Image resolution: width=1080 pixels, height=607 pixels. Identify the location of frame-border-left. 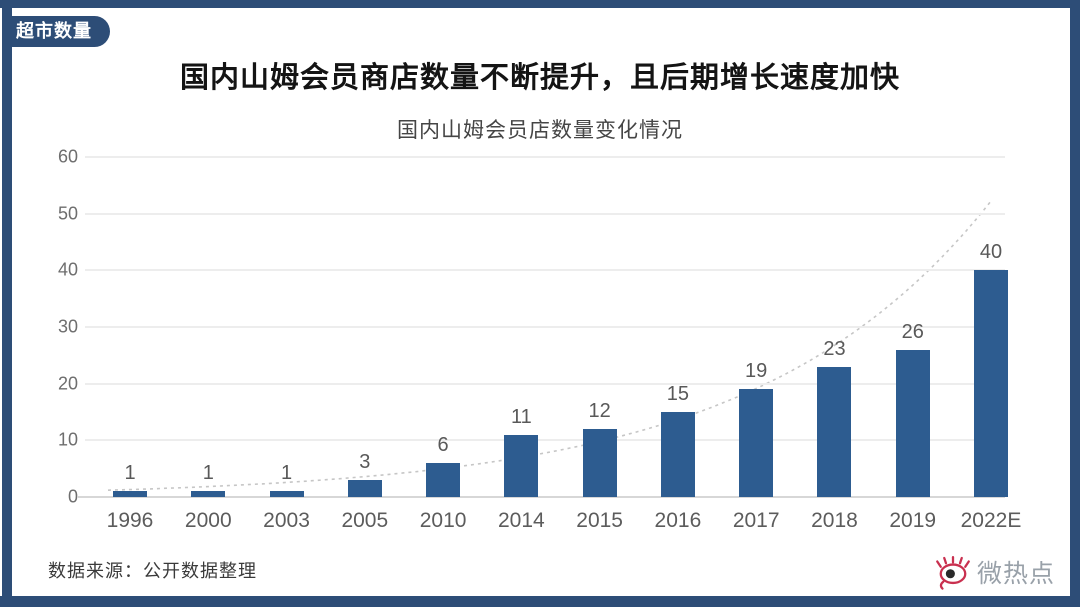
(7, 304).